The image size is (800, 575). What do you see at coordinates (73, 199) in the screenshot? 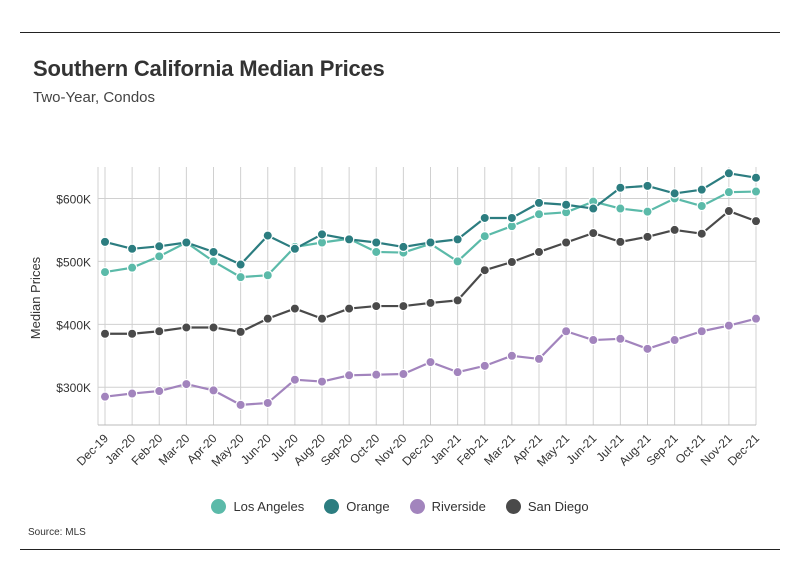
I see `y-tick-label: $600K` at bounding box center [73, 199].